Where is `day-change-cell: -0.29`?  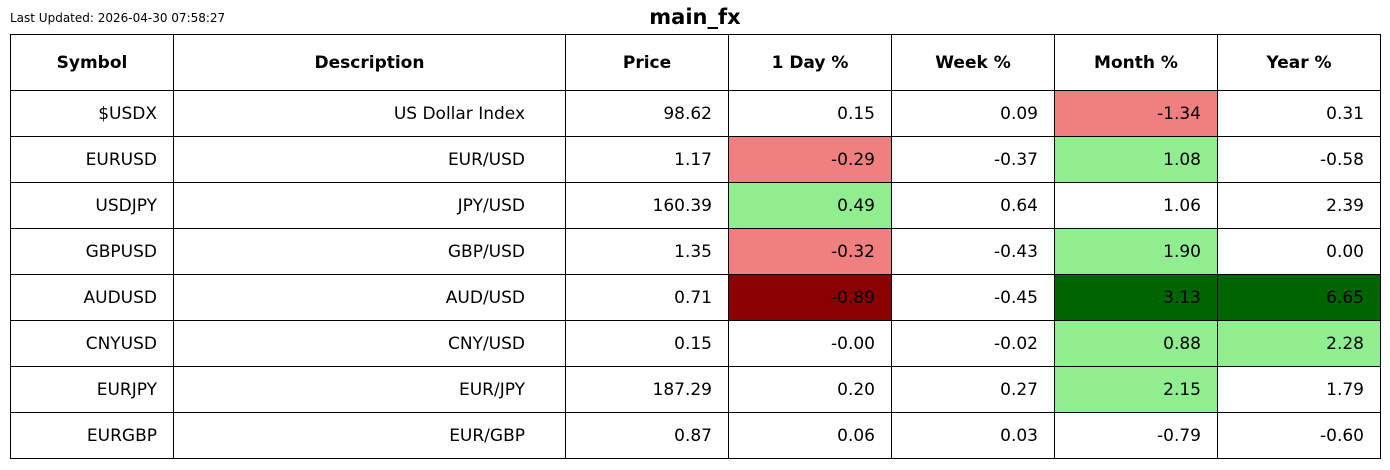 day-change-cell: -0.29 is located at coordinates (810, 159).